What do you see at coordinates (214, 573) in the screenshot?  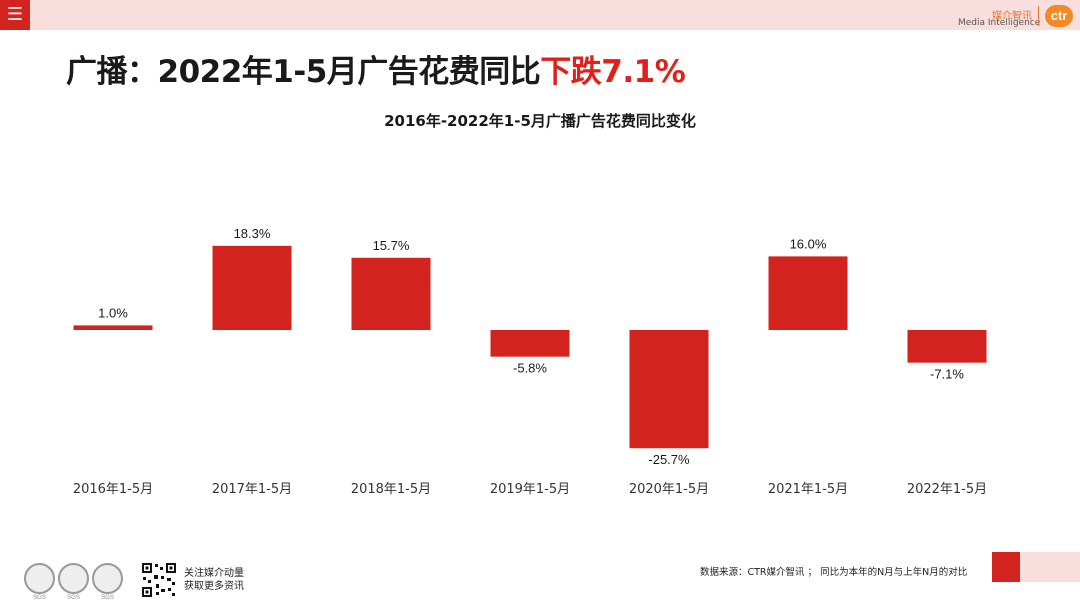 I see `follow-line-1: 关注媒介动量` at bounding box center [214, 573].